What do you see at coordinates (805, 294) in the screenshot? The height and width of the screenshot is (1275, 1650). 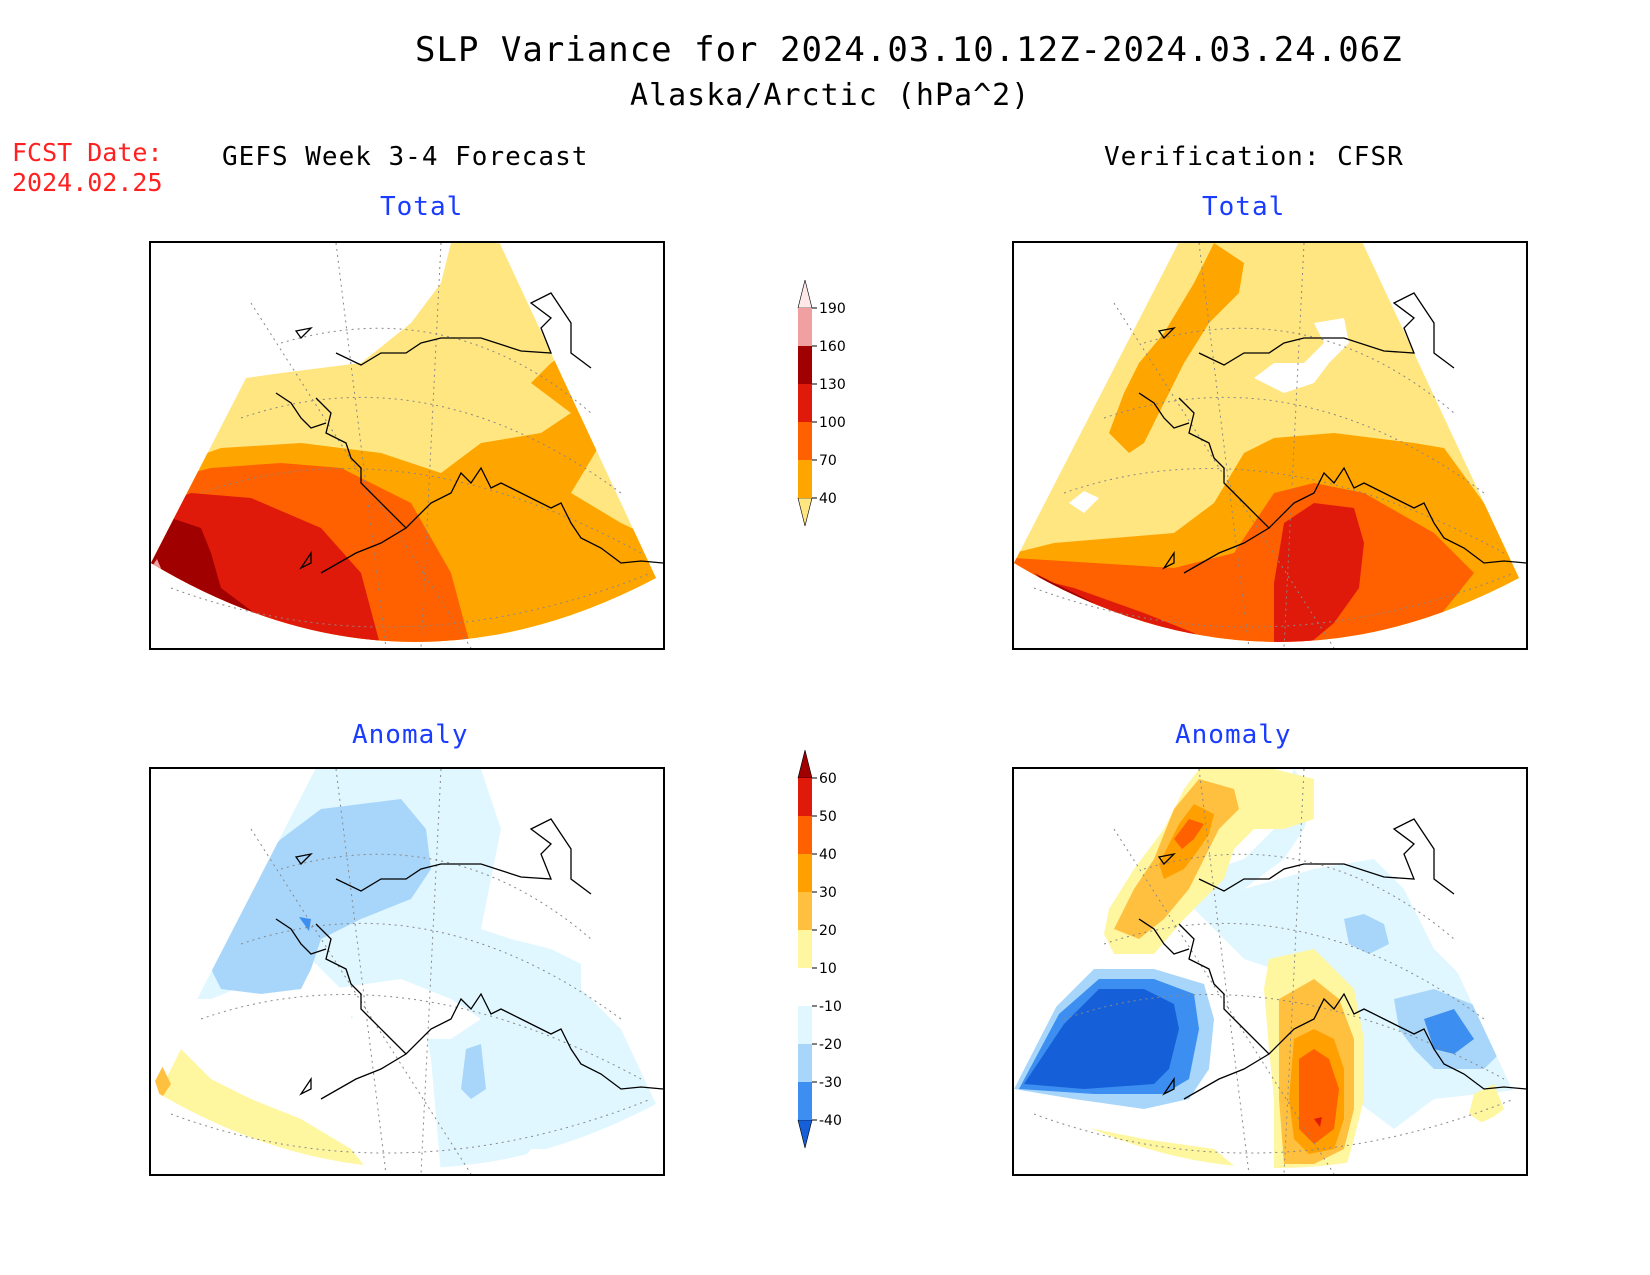 I see `colorbar-total-cap-top` at bounding box center [805, 294].